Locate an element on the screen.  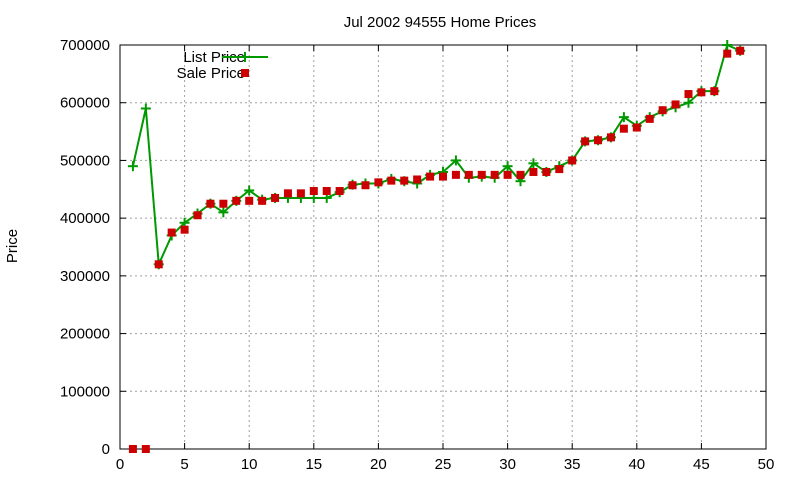
x-tick-label: 30 is located at coordinates (507, 464).